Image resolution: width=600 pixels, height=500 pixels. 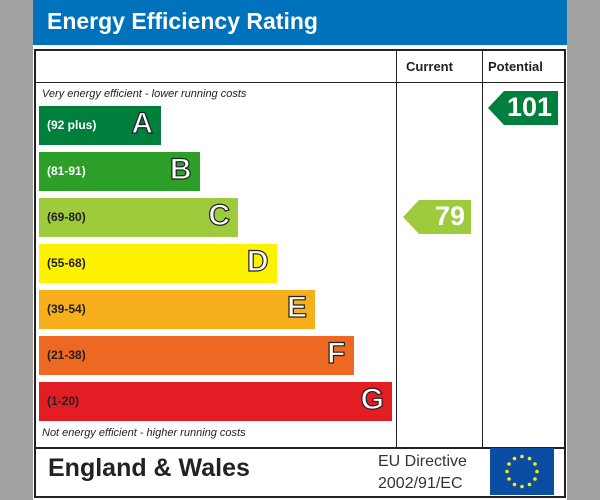 What do you see at coordinates (177, 309) in the screenshot?
I see `band-bar-e: (39-54) E` at bounding box center [177, 309].